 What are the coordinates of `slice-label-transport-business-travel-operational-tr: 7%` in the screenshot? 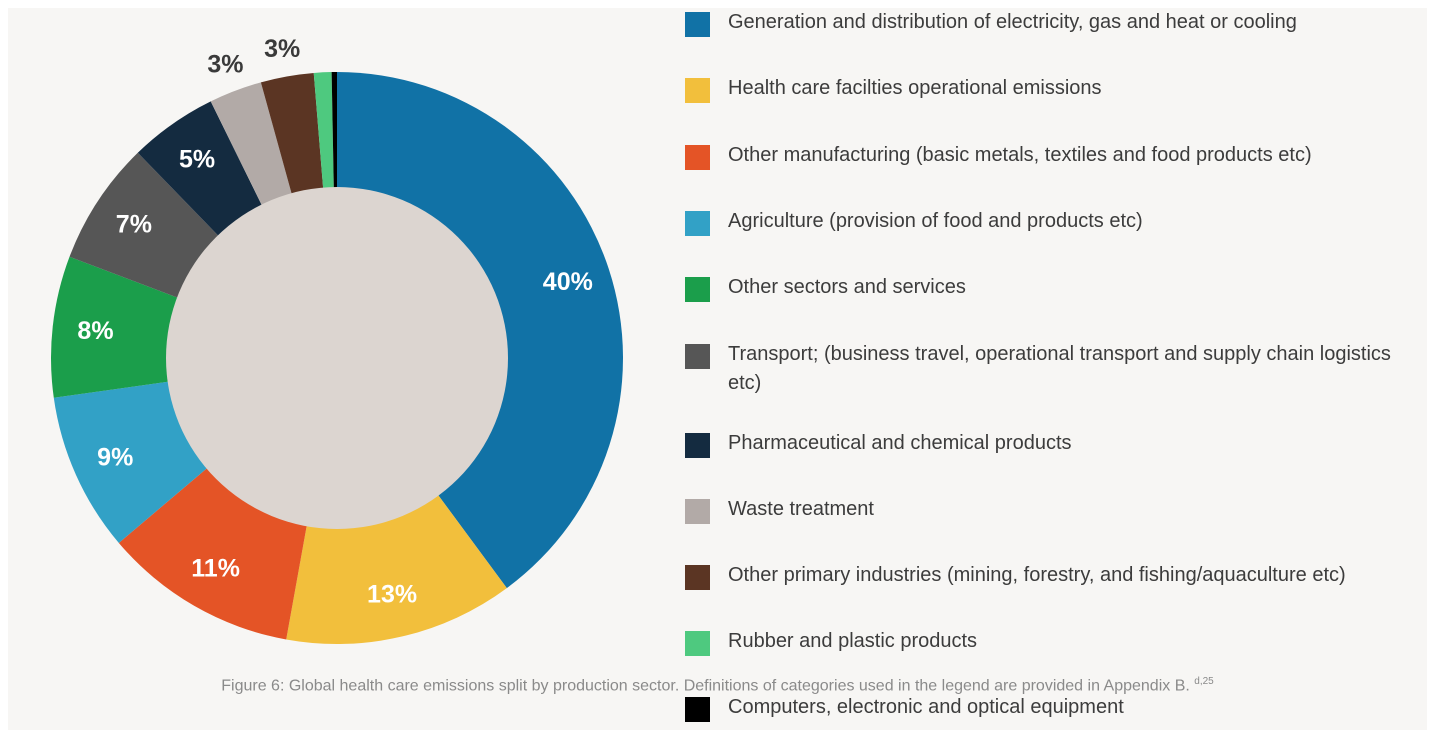 It's located at (134, 225).